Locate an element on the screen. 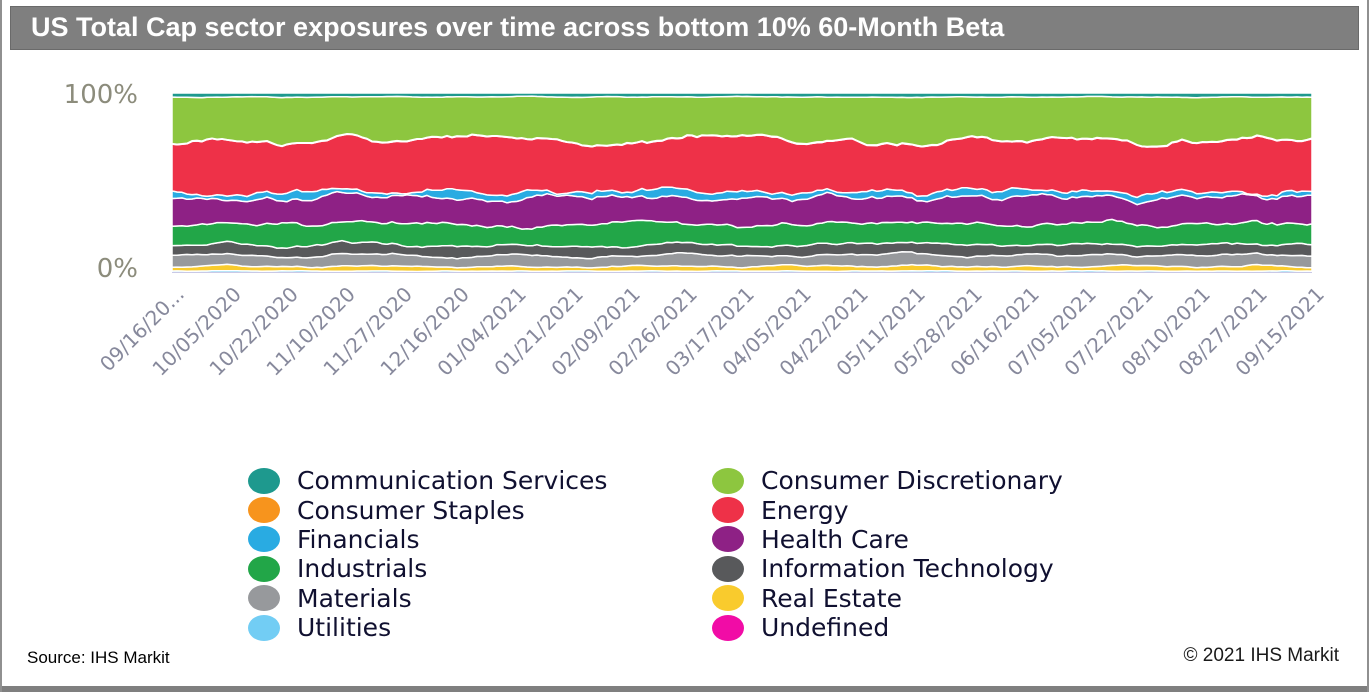 The height and width of the screenshot is (692, 1369). x-axis-label: 02/26/2021 is located at coordinates (652, 331).